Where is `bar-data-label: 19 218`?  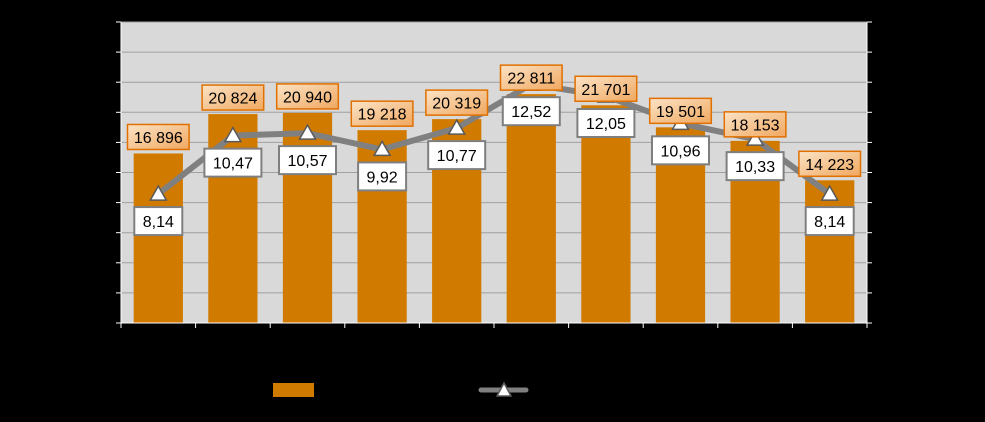
bar-data-label: 19 218 is located at coordinates (382, 115).